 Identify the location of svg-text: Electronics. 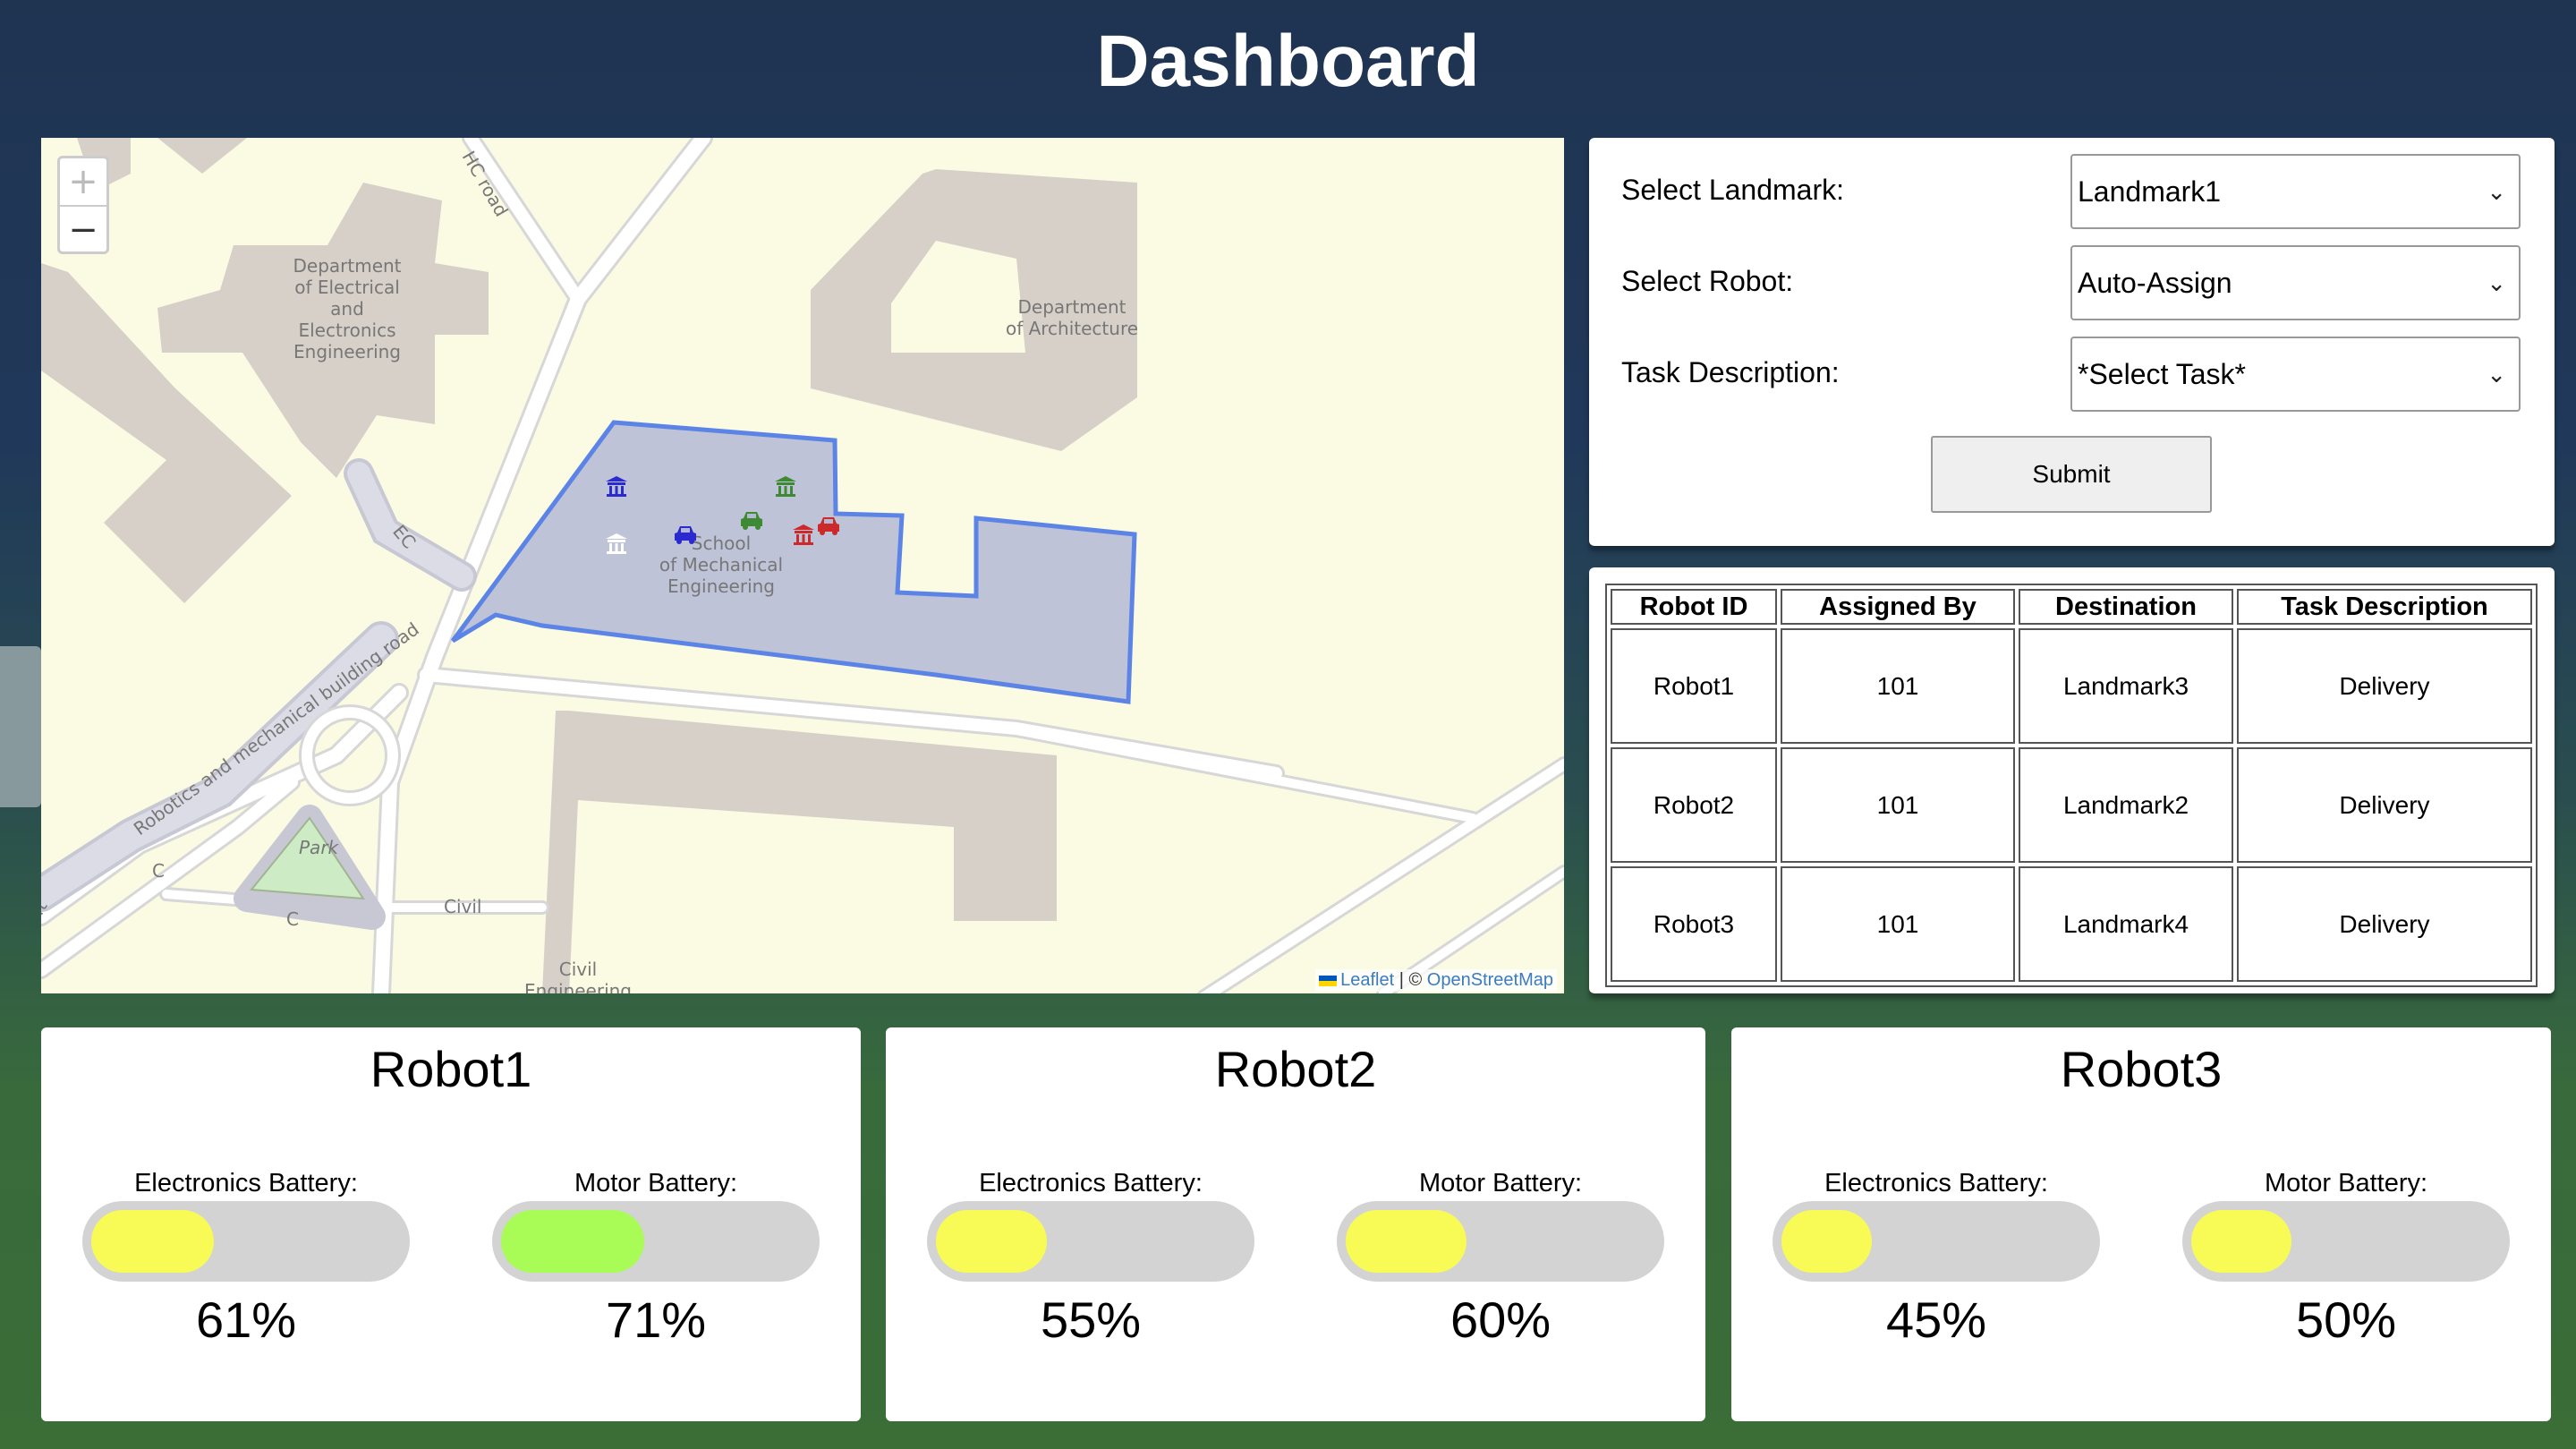
(346, 330).